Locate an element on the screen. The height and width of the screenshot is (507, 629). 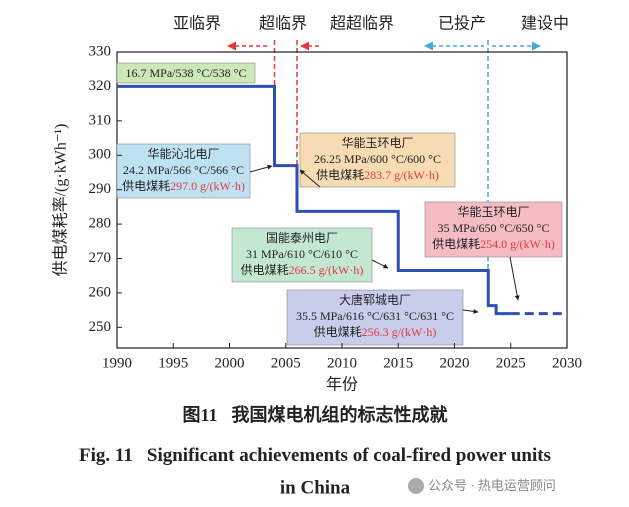
x-axis-label: 年份 is located at coordinates (342, 385).